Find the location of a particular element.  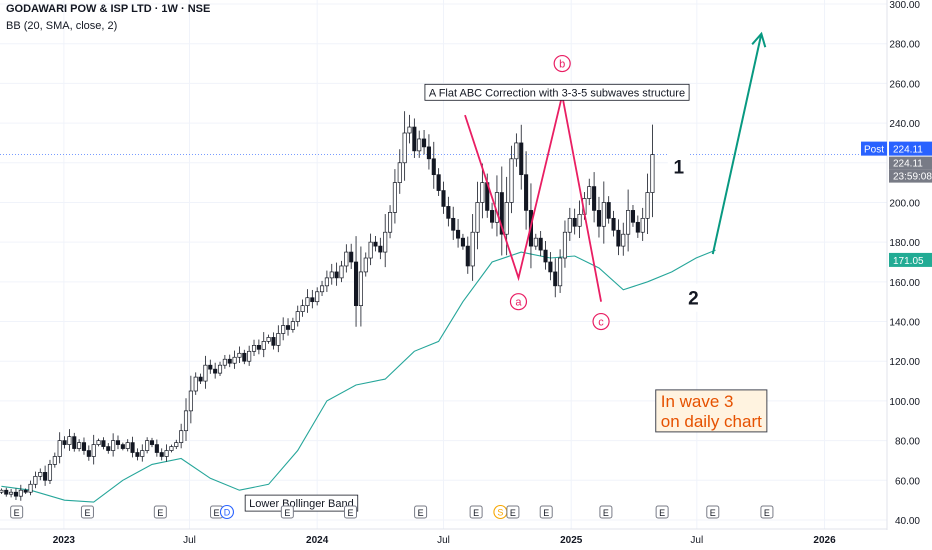

wave-count-2: 2 is located at coordinates (693, 297).